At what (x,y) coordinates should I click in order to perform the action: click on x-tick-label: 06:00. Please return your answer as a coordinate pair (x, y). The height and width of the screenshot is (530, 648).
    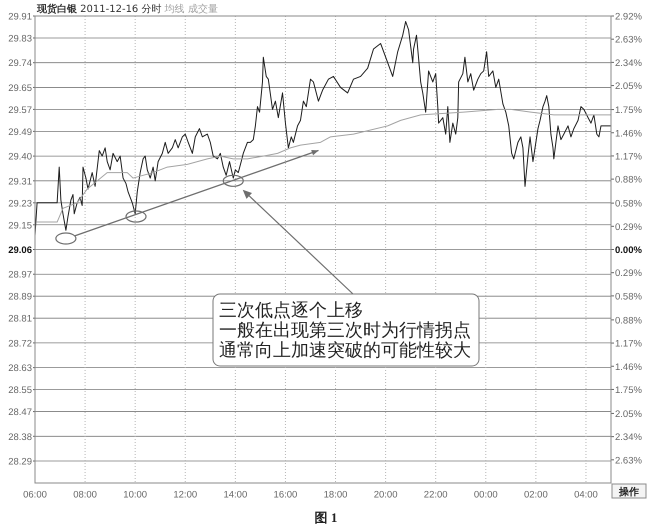
    Looking at the image, I should click on (35, 495).